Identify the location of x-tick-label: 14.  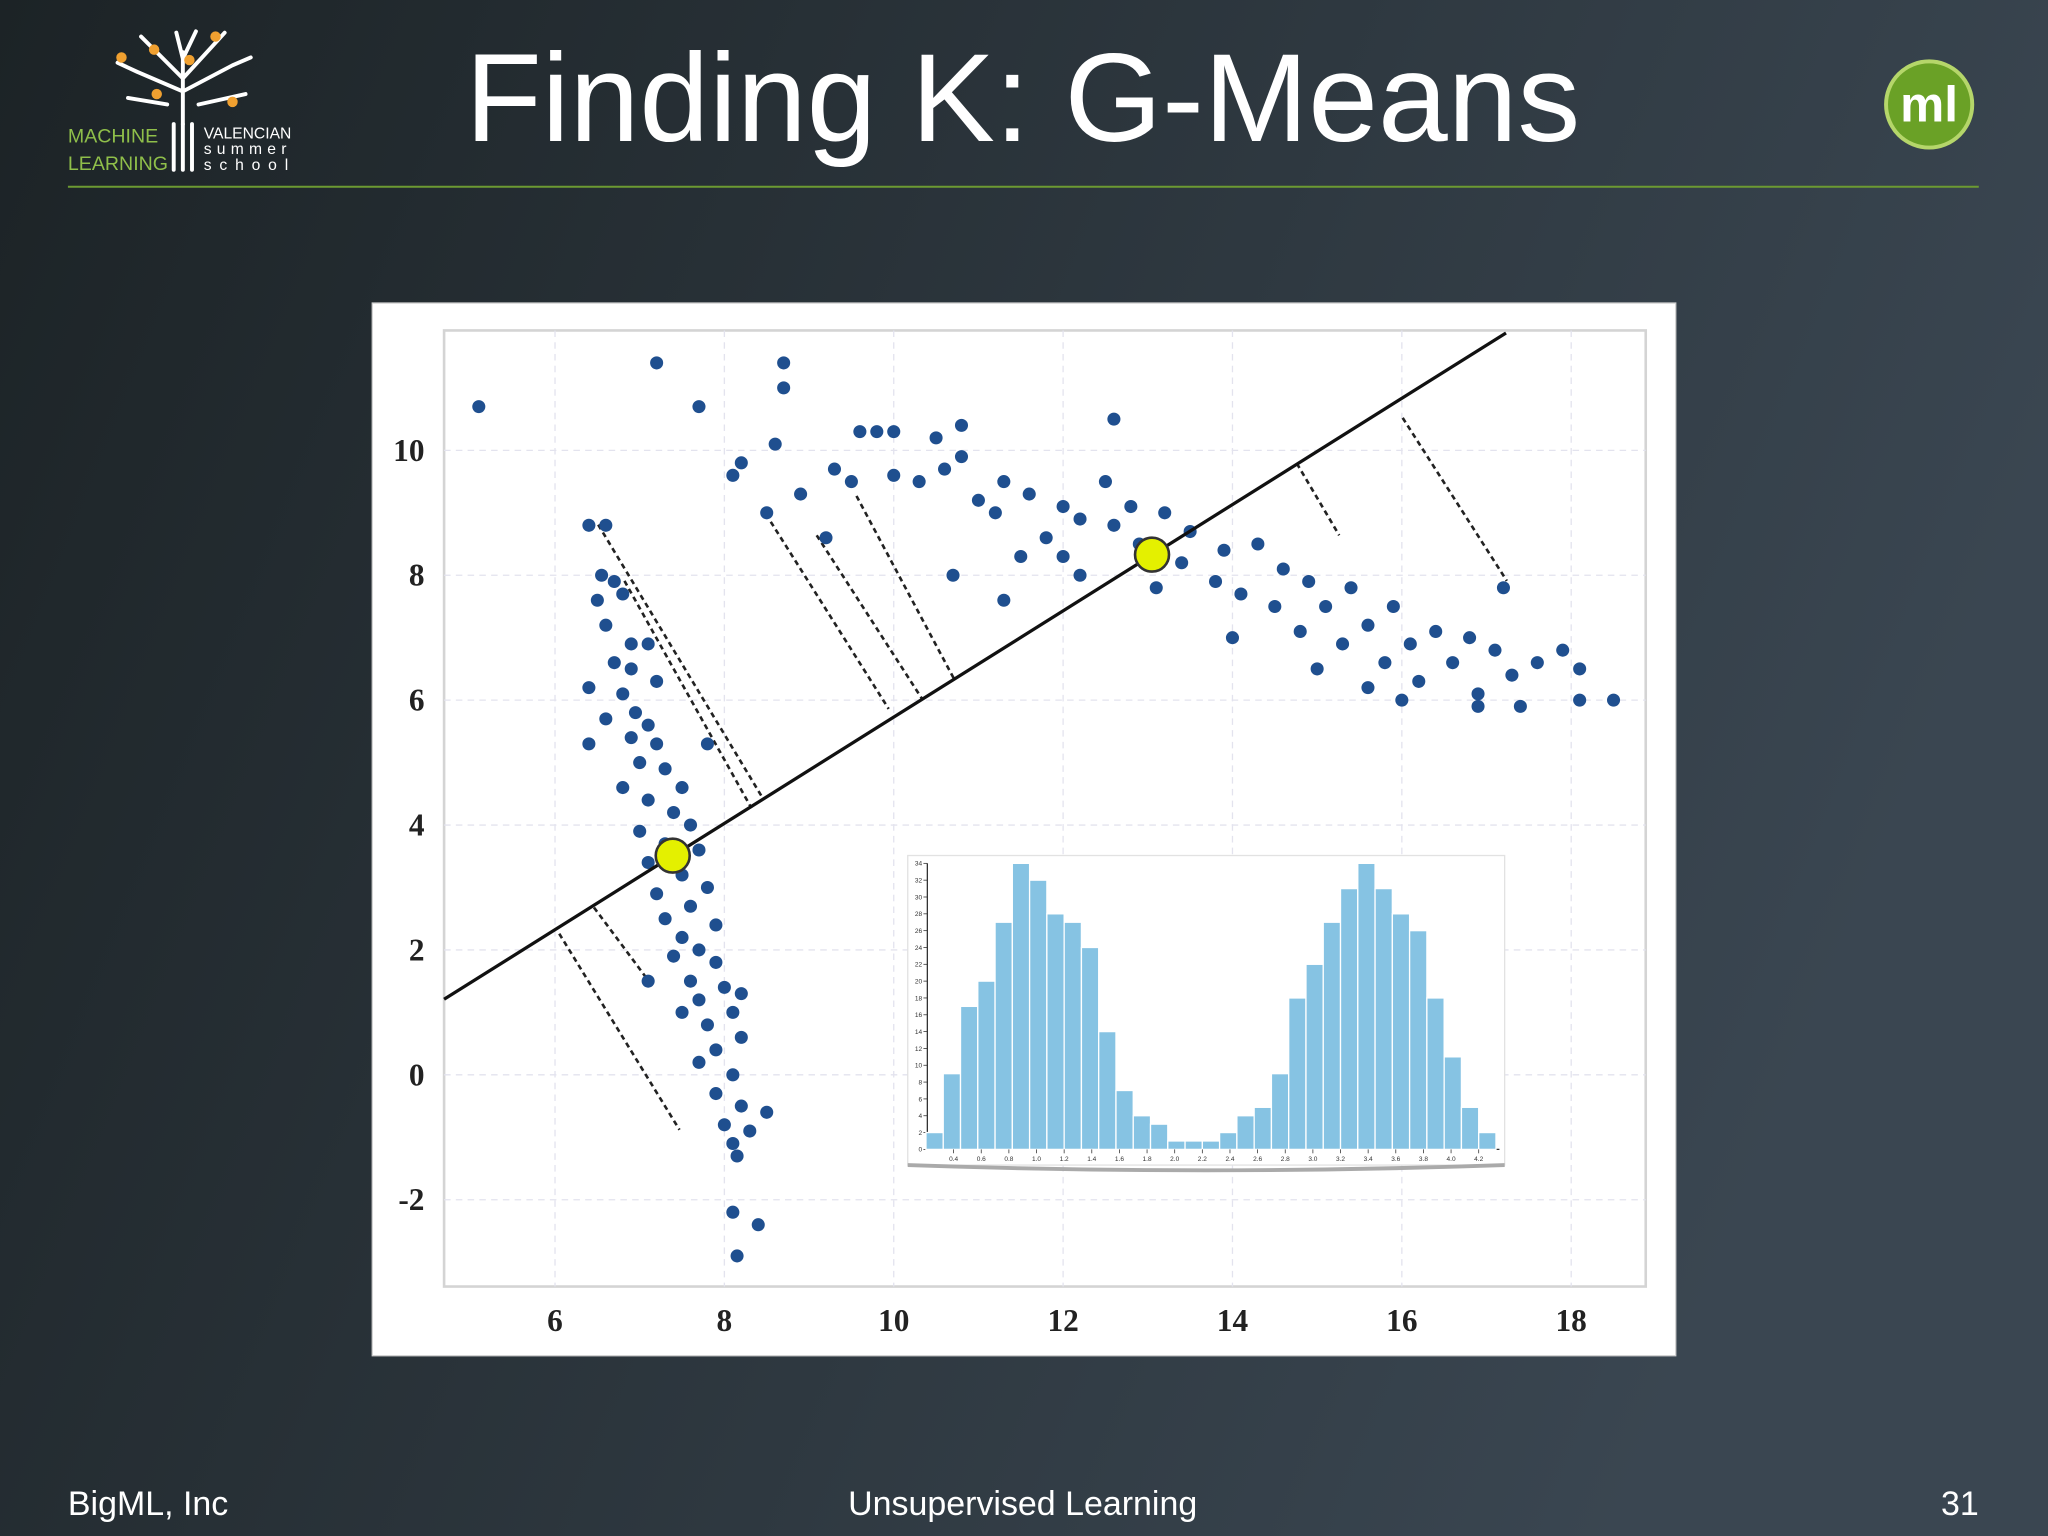
(1233, 1320).